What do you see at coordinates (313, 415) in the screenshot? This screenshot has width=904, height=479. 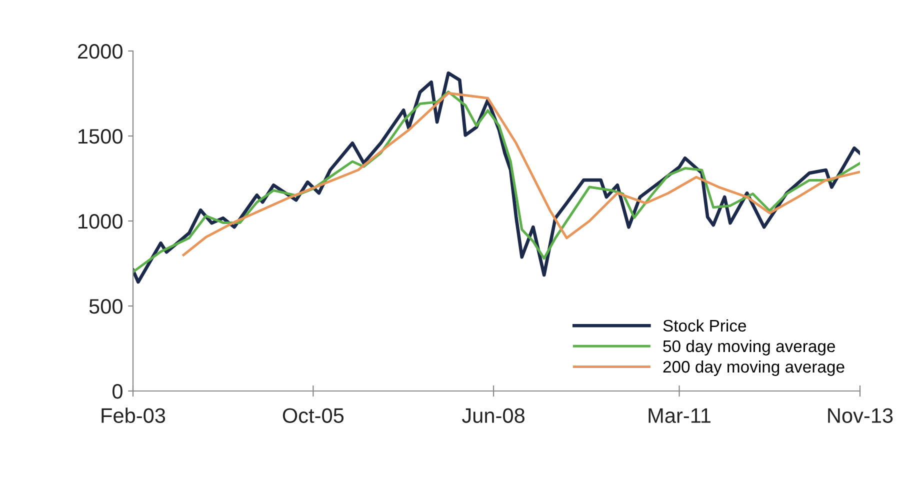 I see `x-tick-label: Oct-05` at bounding box center [313, 415].